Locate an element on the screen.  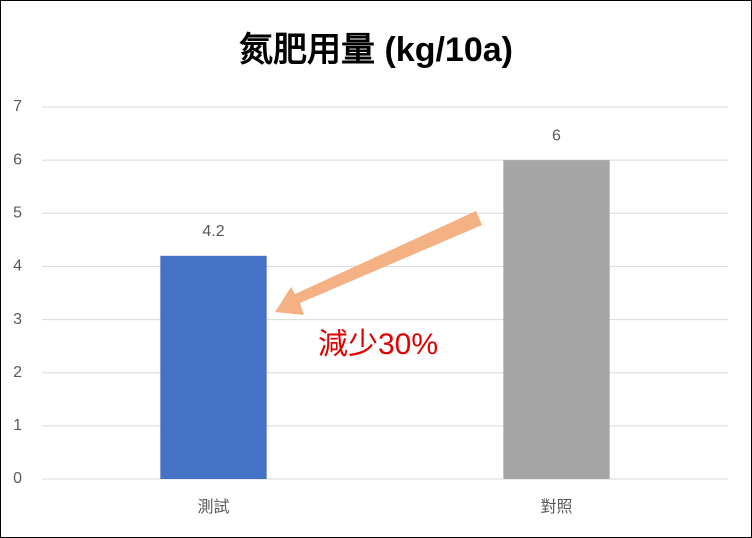
data-label: 4.2 is located at coordinates (213, 231).